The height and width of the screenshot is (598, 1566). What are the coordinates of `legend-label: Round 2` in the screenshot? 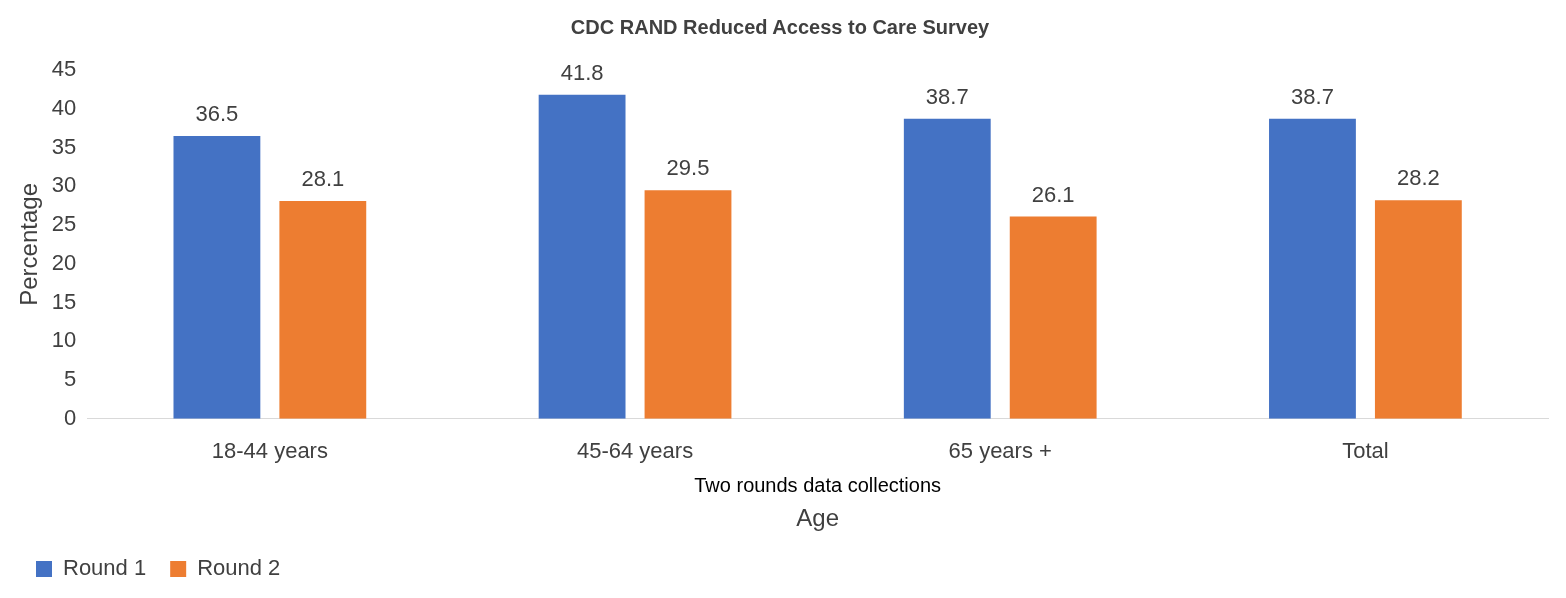 It's located at (239, 568).